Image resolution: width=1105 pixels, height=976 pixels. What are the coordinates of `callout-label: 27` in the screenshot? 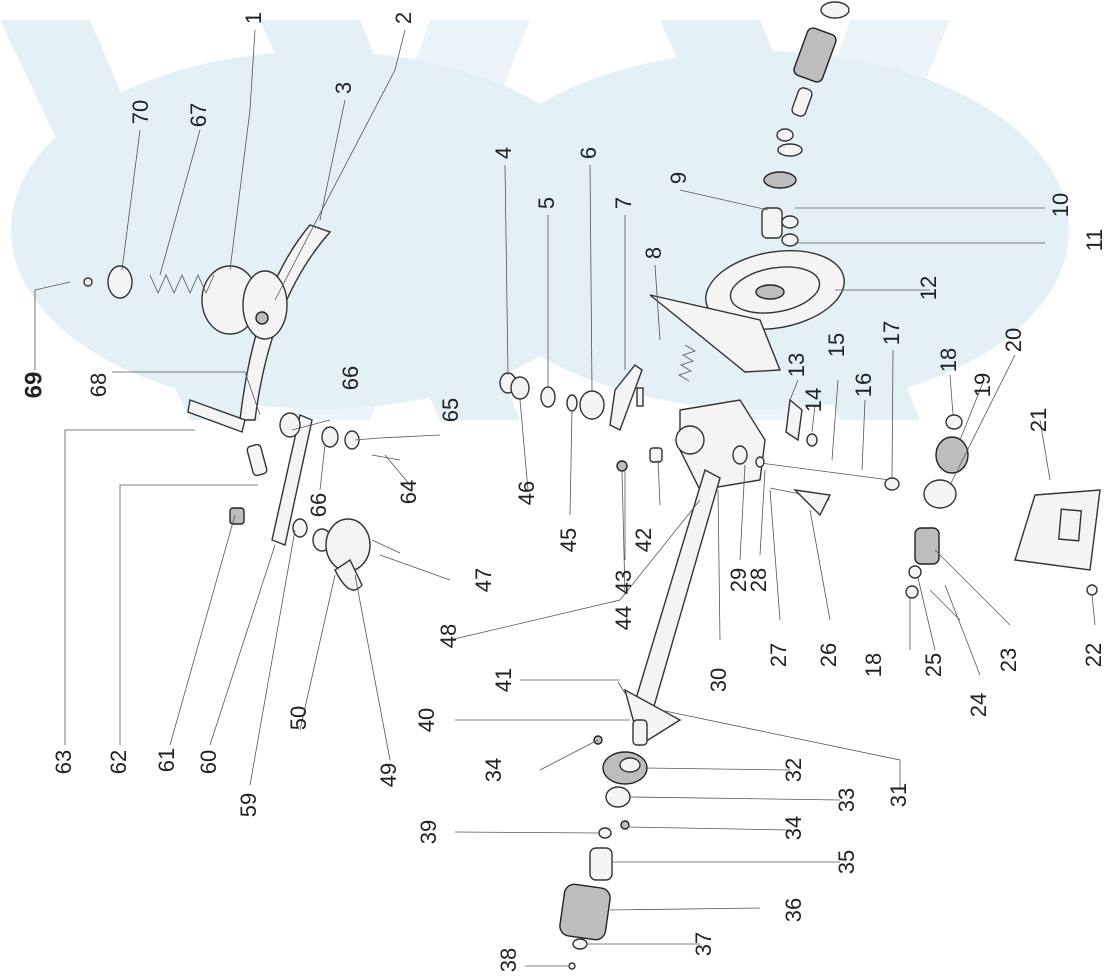 It's located at (778, 655).